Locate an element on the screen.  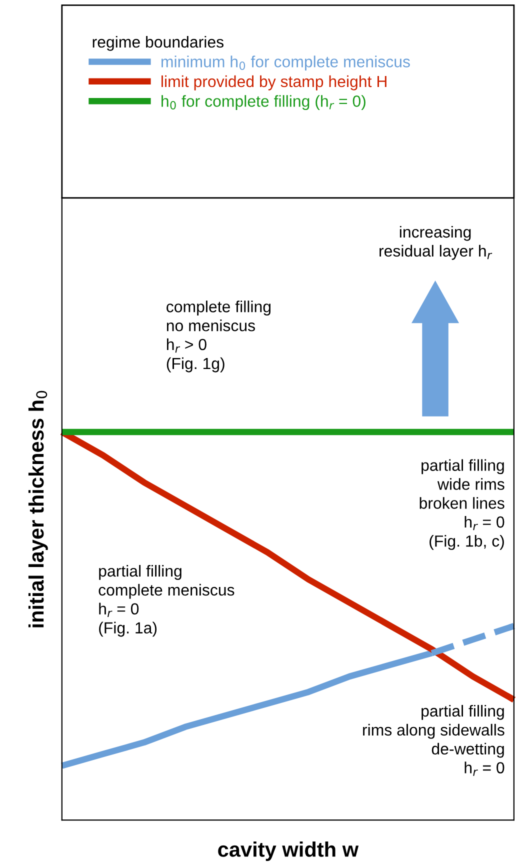
legend-label: minimum h$_{0}$ for complete meniscus is located at coordinates (286, 63).